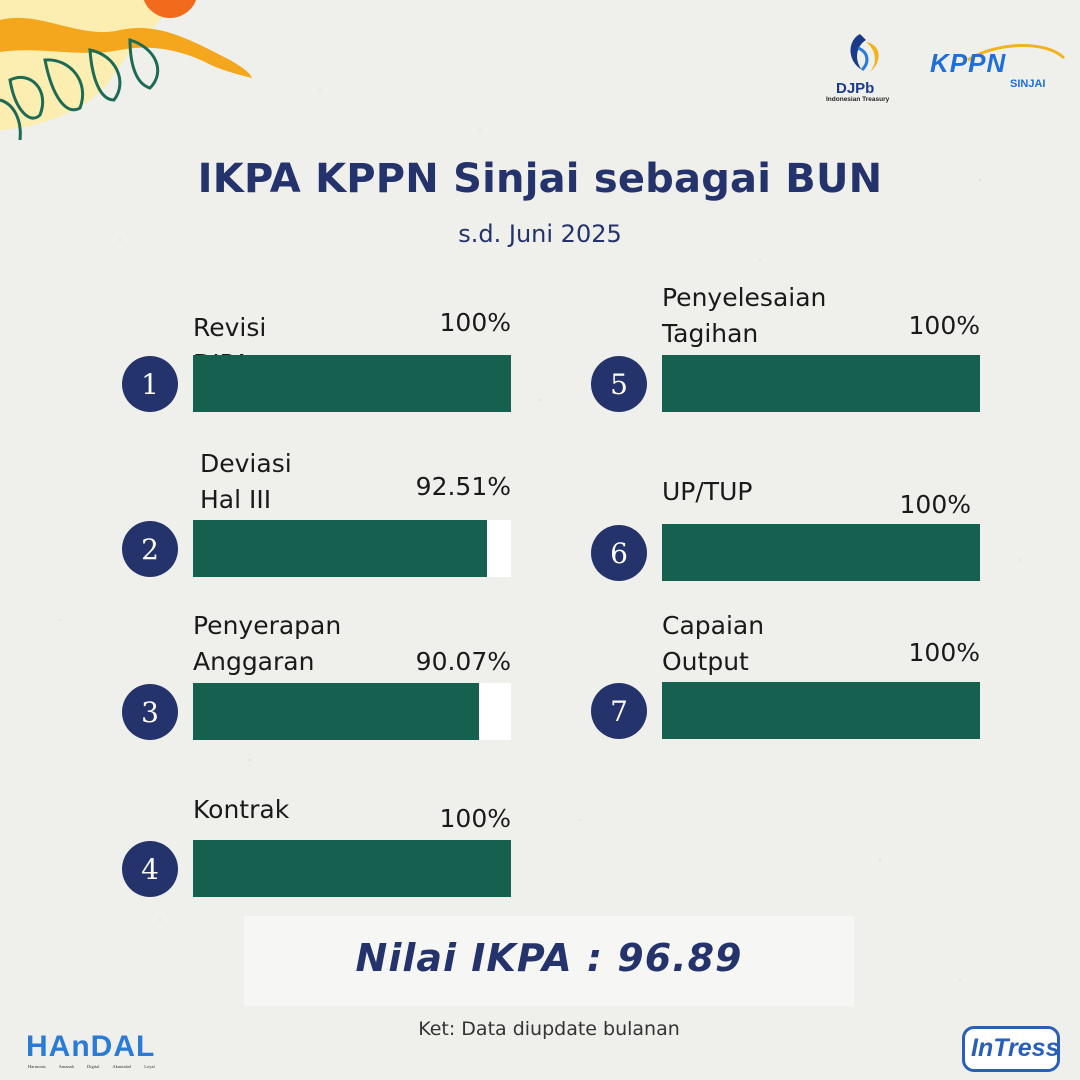  I want to click on handal-wordmark: HAnDAL, so click(91, 1046).